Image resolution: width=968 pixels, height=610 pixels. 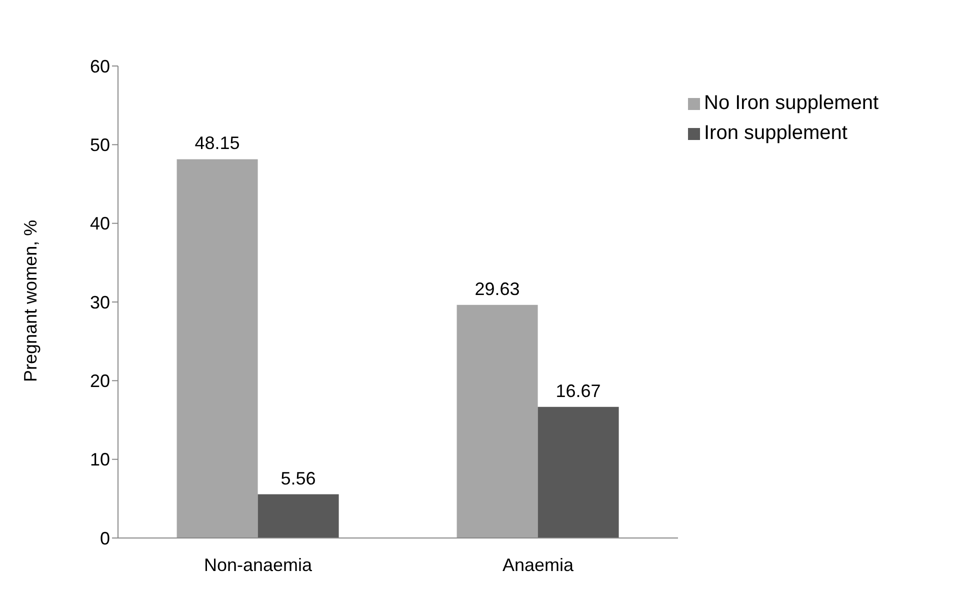 I want to click on data-label: 48.15, so click(x=217, y=143).